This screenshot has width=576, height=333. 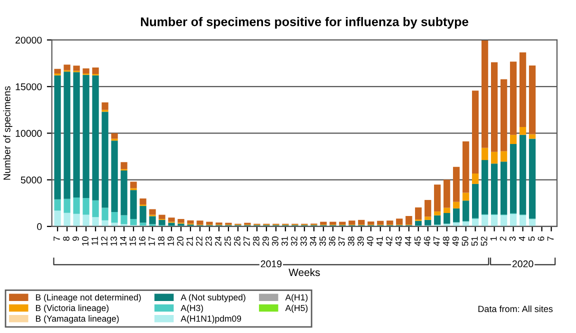 I want to click on x-tick-label: 41, so click(x=379, y=241).